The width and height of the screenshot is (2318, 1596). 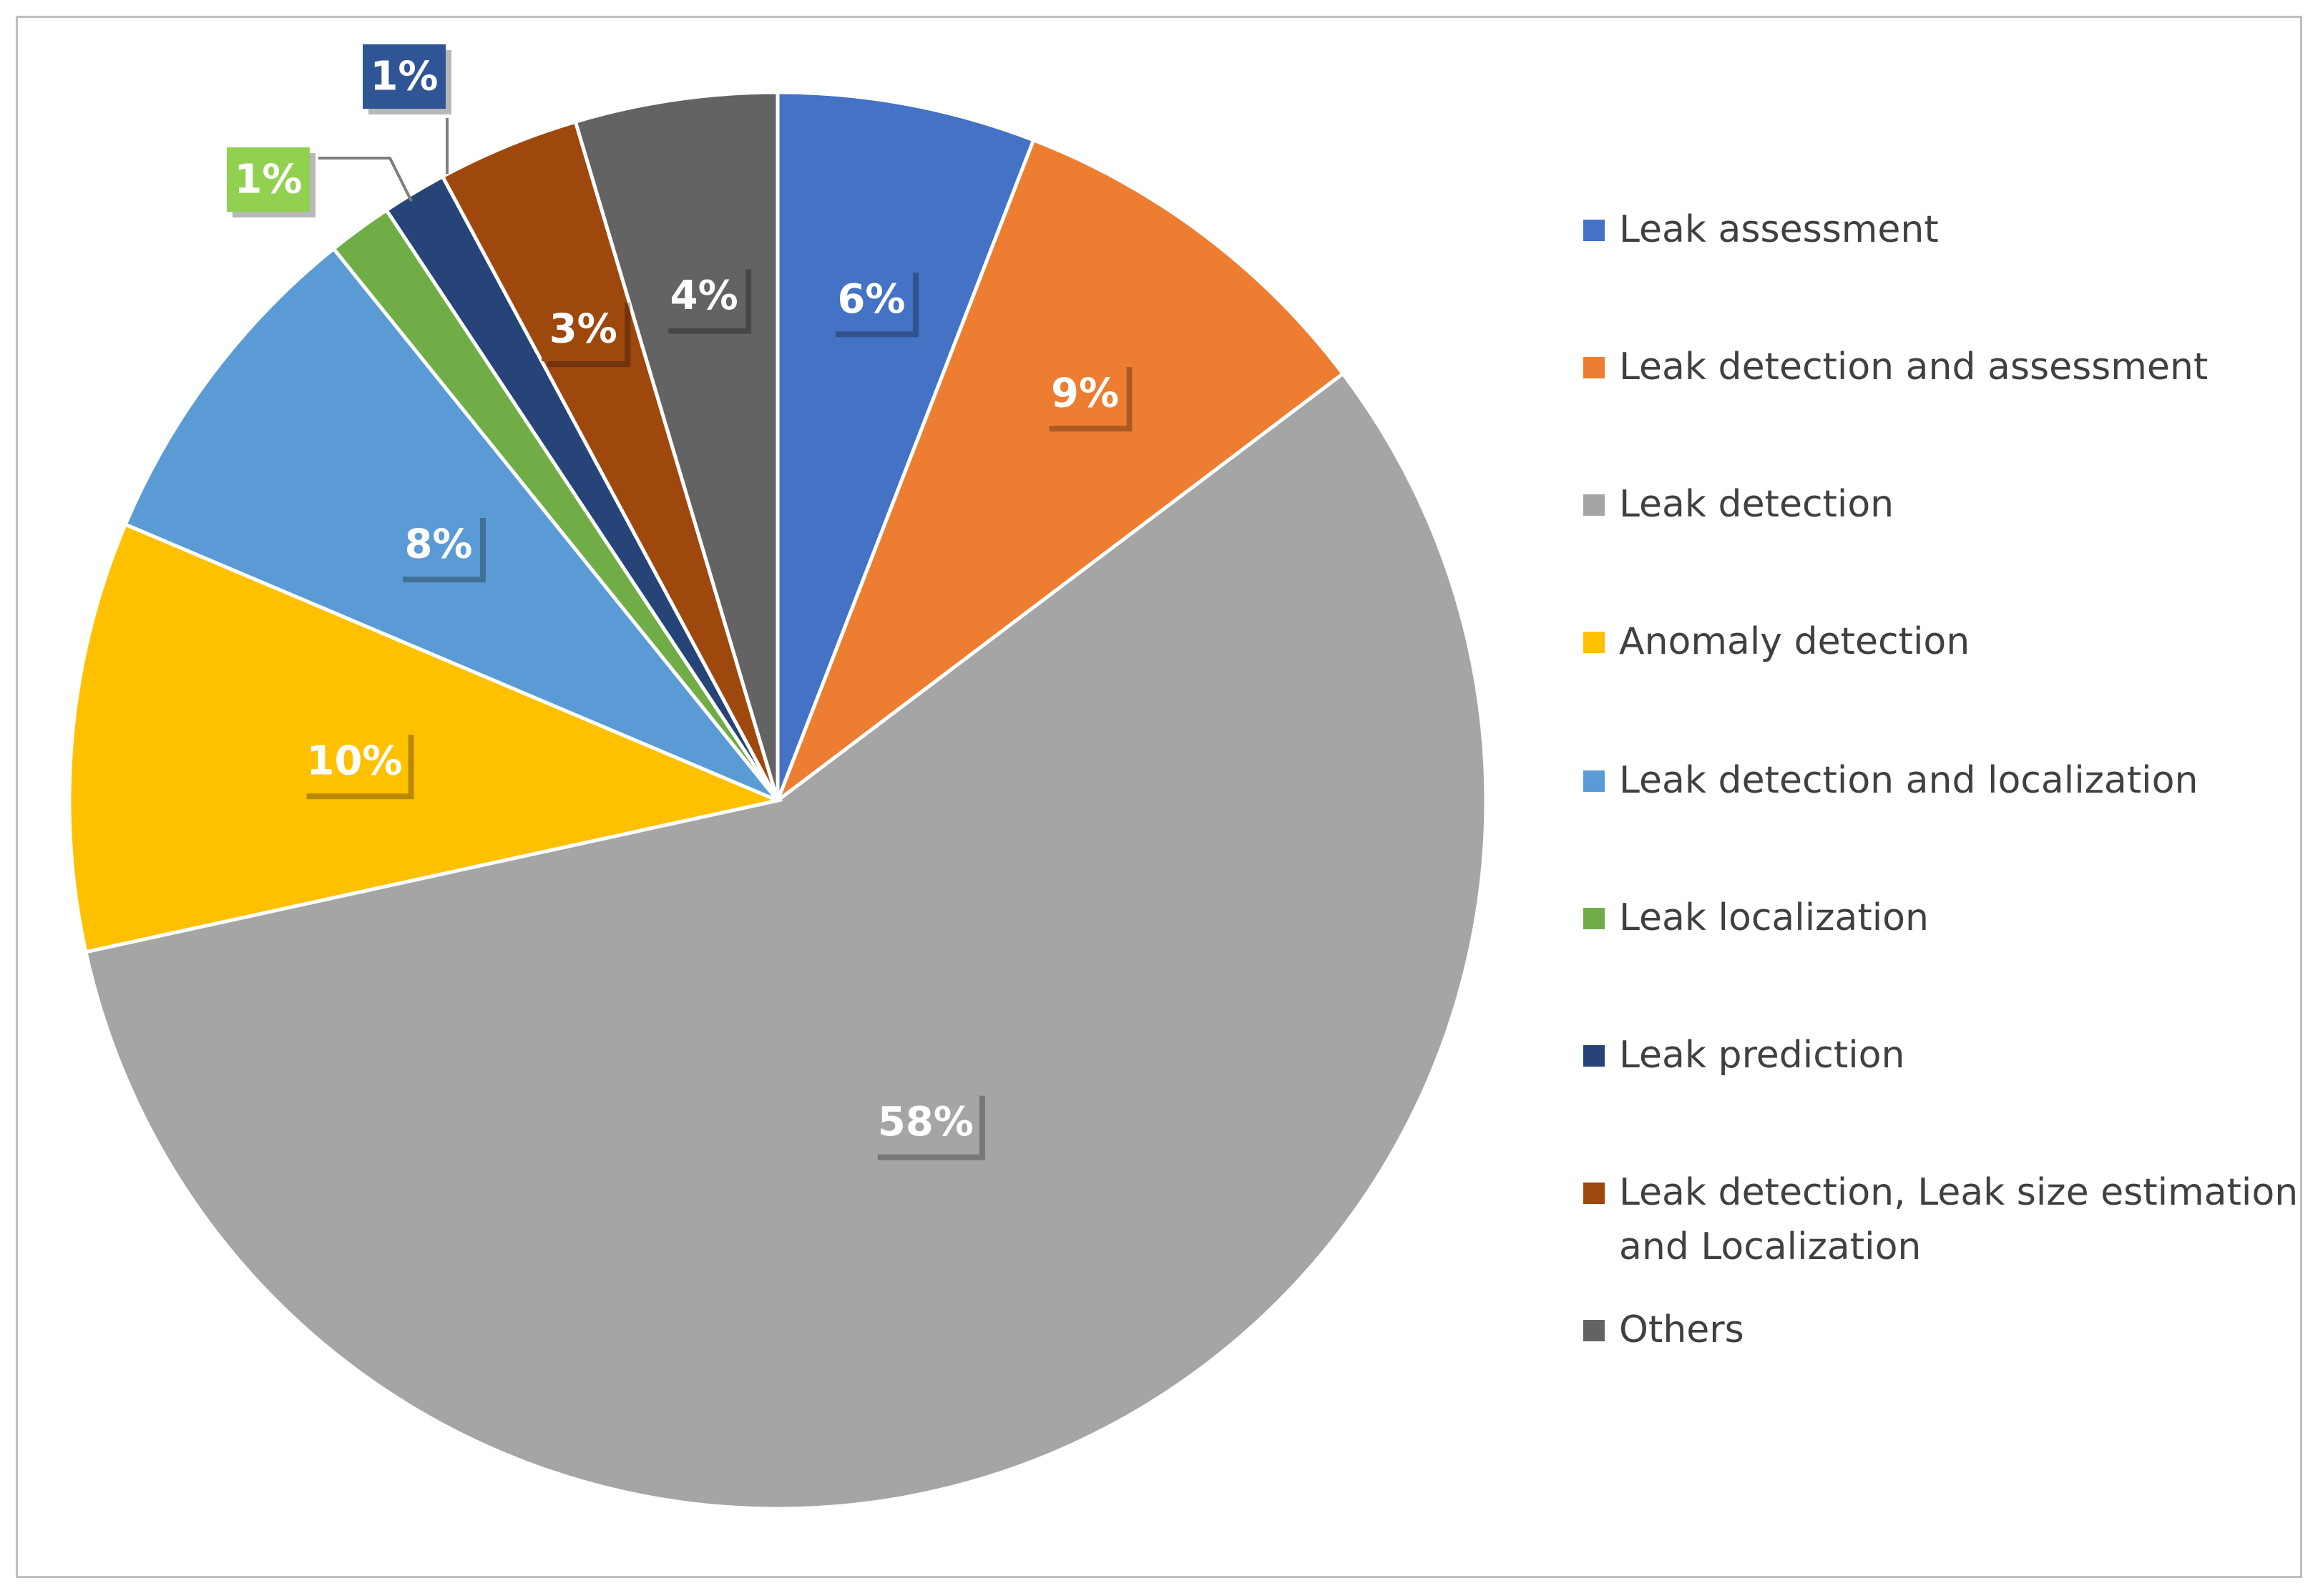 I want to click on data-label-7: 3%, so click(x=586, y=332).